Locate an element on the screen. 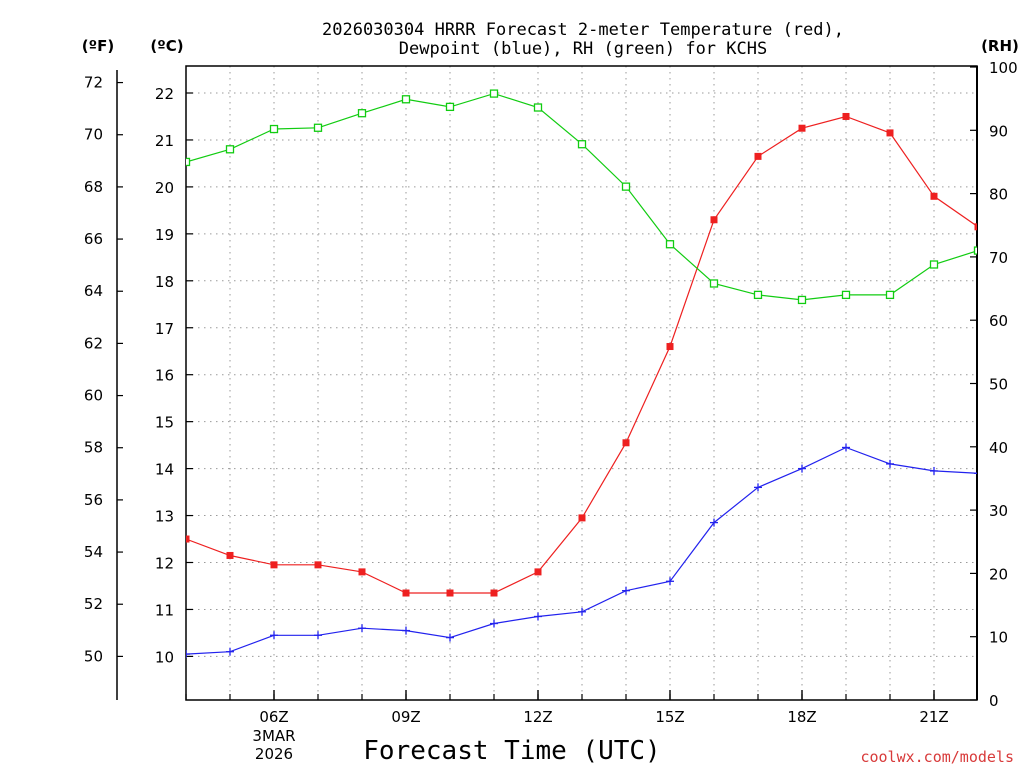  celsius-tick-label: 13 is located at coordinates (164, 517).